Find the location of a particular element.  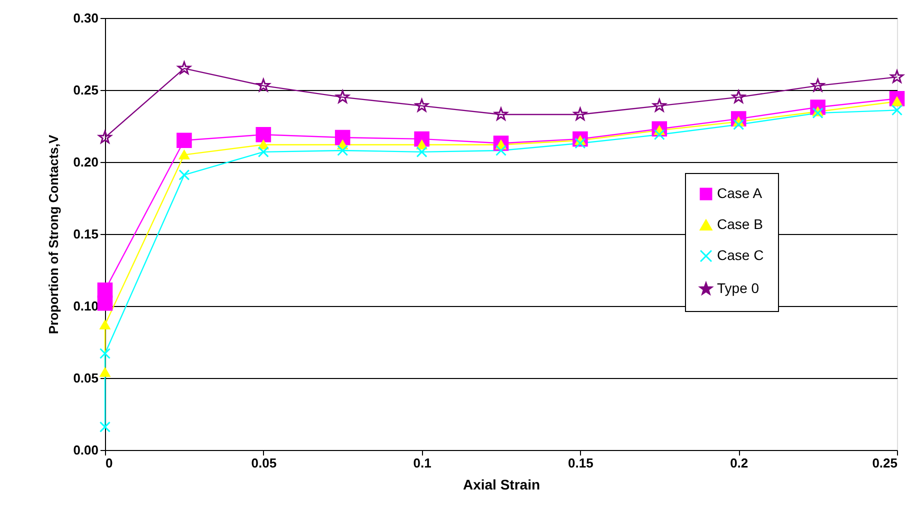

legend-label: Case B is located at coordinates (740, 224).